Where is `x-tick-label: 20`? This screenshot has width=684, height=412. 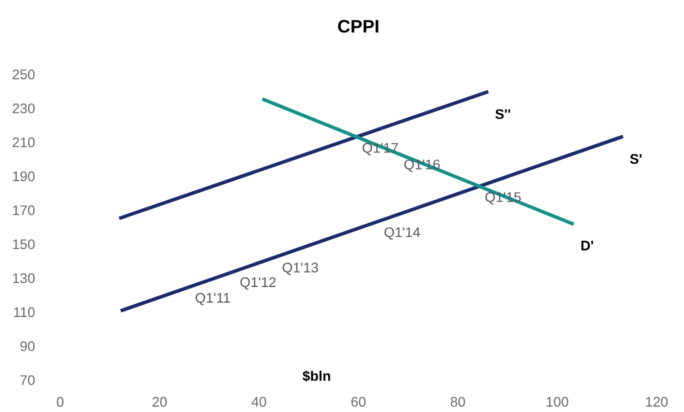 x-tick-label: 20 is located at coordinates (159, 401).